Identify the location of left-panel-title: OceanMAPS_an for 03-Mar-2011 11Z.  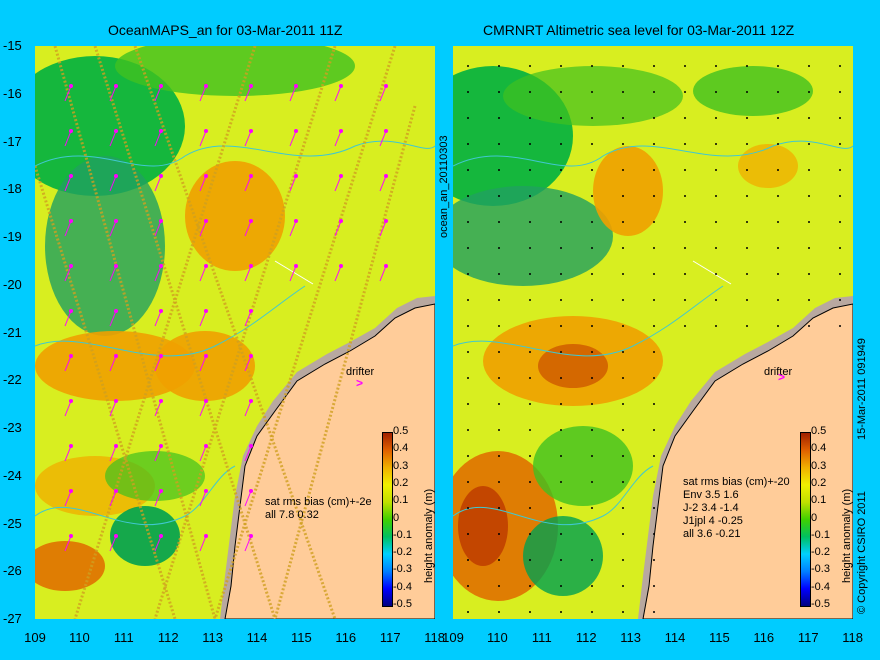
(225, 30).